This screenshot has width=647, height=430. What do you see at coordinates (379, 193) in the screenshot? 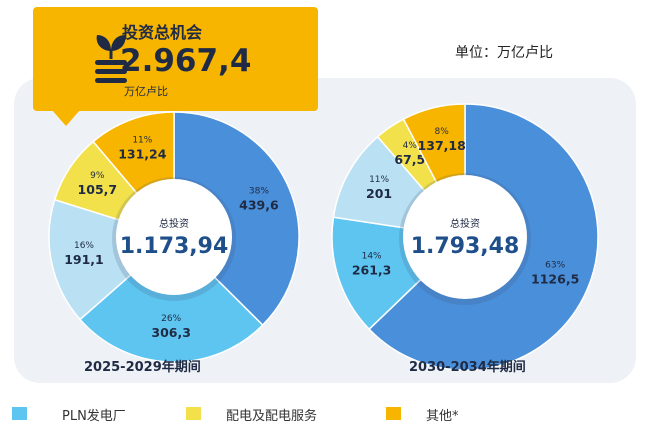
I see `chart-1-value-label-2: 201` at bounding box center [379, 193].